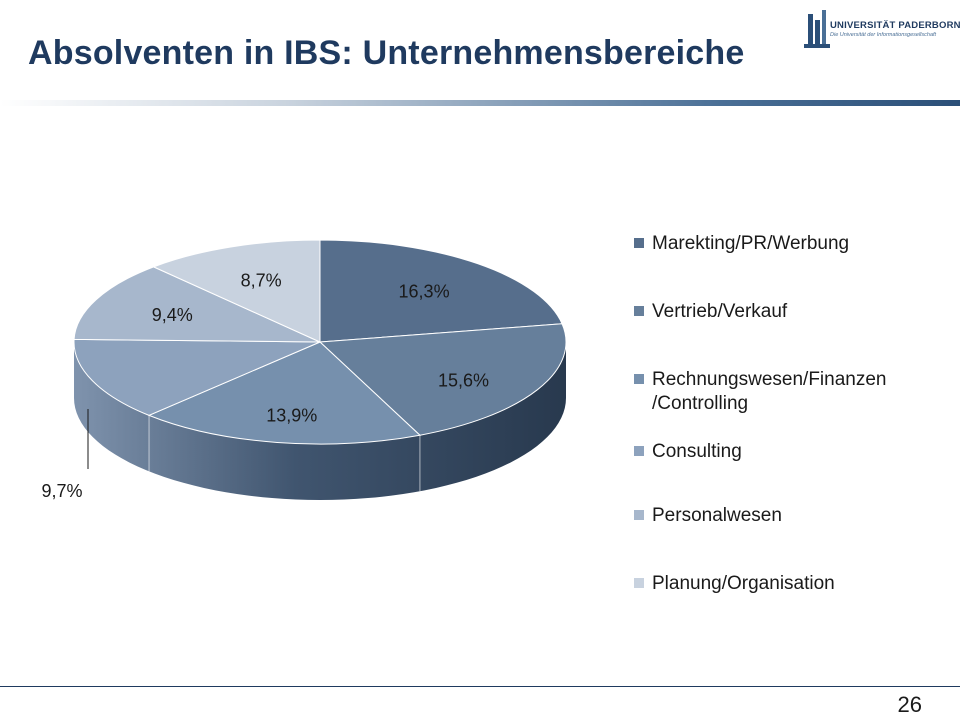  I want to click on page-number: 26, so click(909, 704).